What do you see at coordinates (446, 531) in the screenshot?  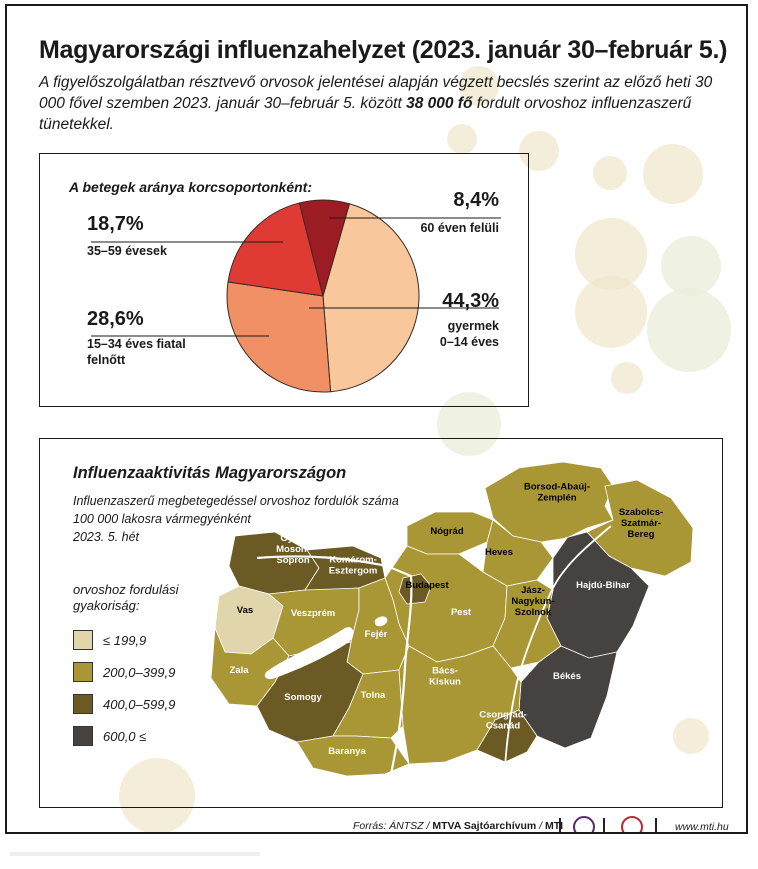 I see `county-label: Nógrád` at bounding box center [446, 531].